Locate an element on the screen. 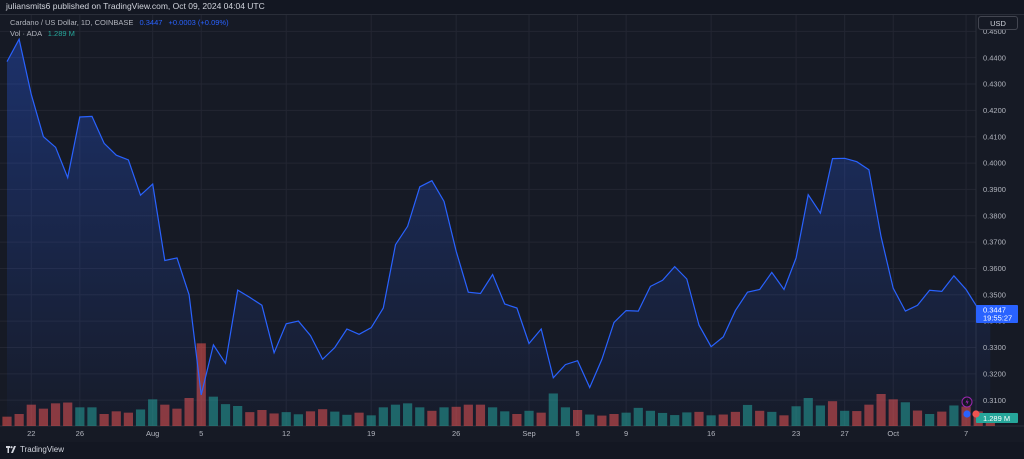 This screenshot has height=459, width=1024. tradingview-logo-icon is located at coordinates (11, 449).